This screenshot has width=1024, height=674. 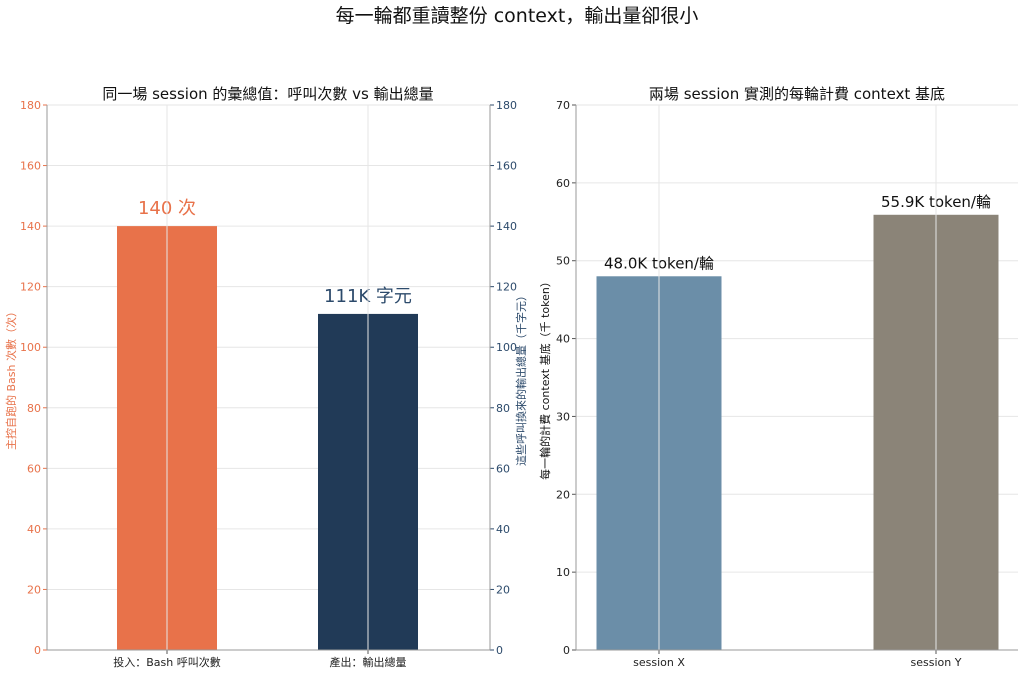 What do you see at coordinates (563, 416) in the screenshot?
I see `y-tick-label: 30` at bounding box center [563, 416].